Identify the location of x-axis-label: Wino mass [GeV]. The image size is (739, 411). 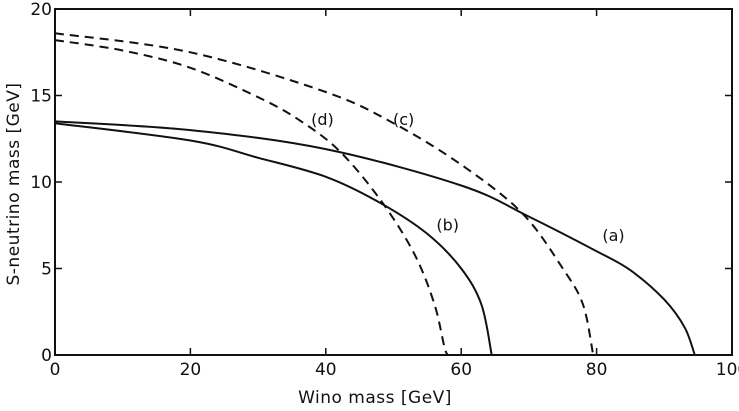
(375, 398).